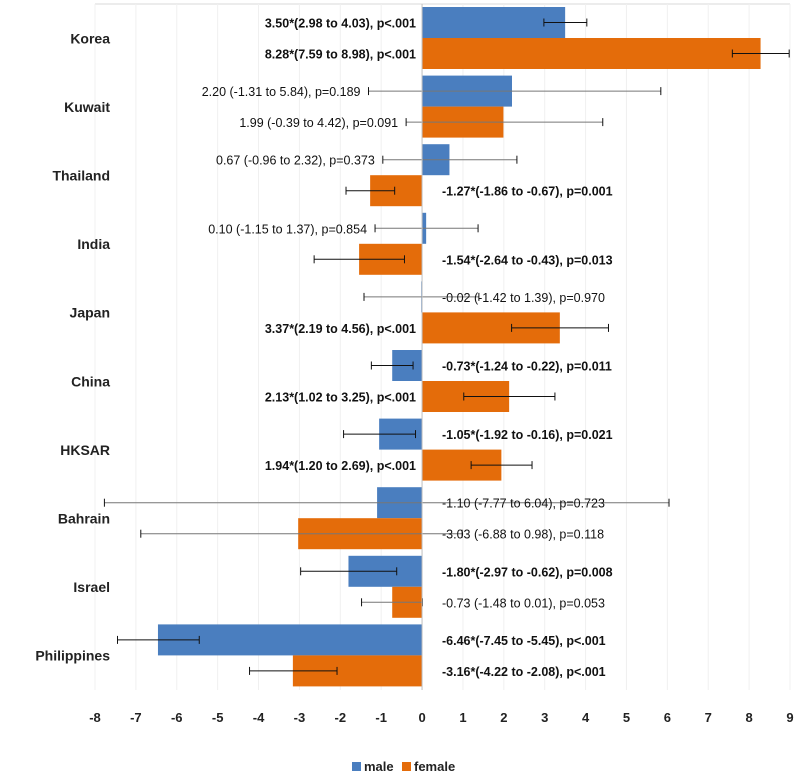 Image resolution: width=800 pixels, height=777 pixels. What do you see at coordinates (87, 107) in the screenshot?
I see `category-label: Kuwait` at bounding box center [87, 107].